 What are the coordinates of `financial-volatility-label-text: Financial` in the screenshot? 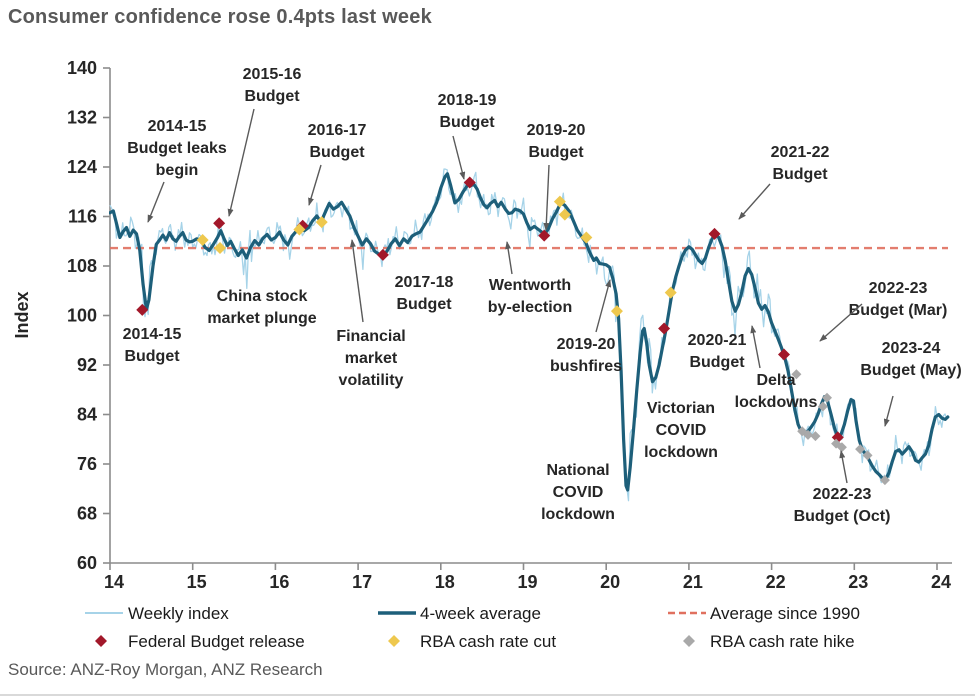 It's located at (370, 336).